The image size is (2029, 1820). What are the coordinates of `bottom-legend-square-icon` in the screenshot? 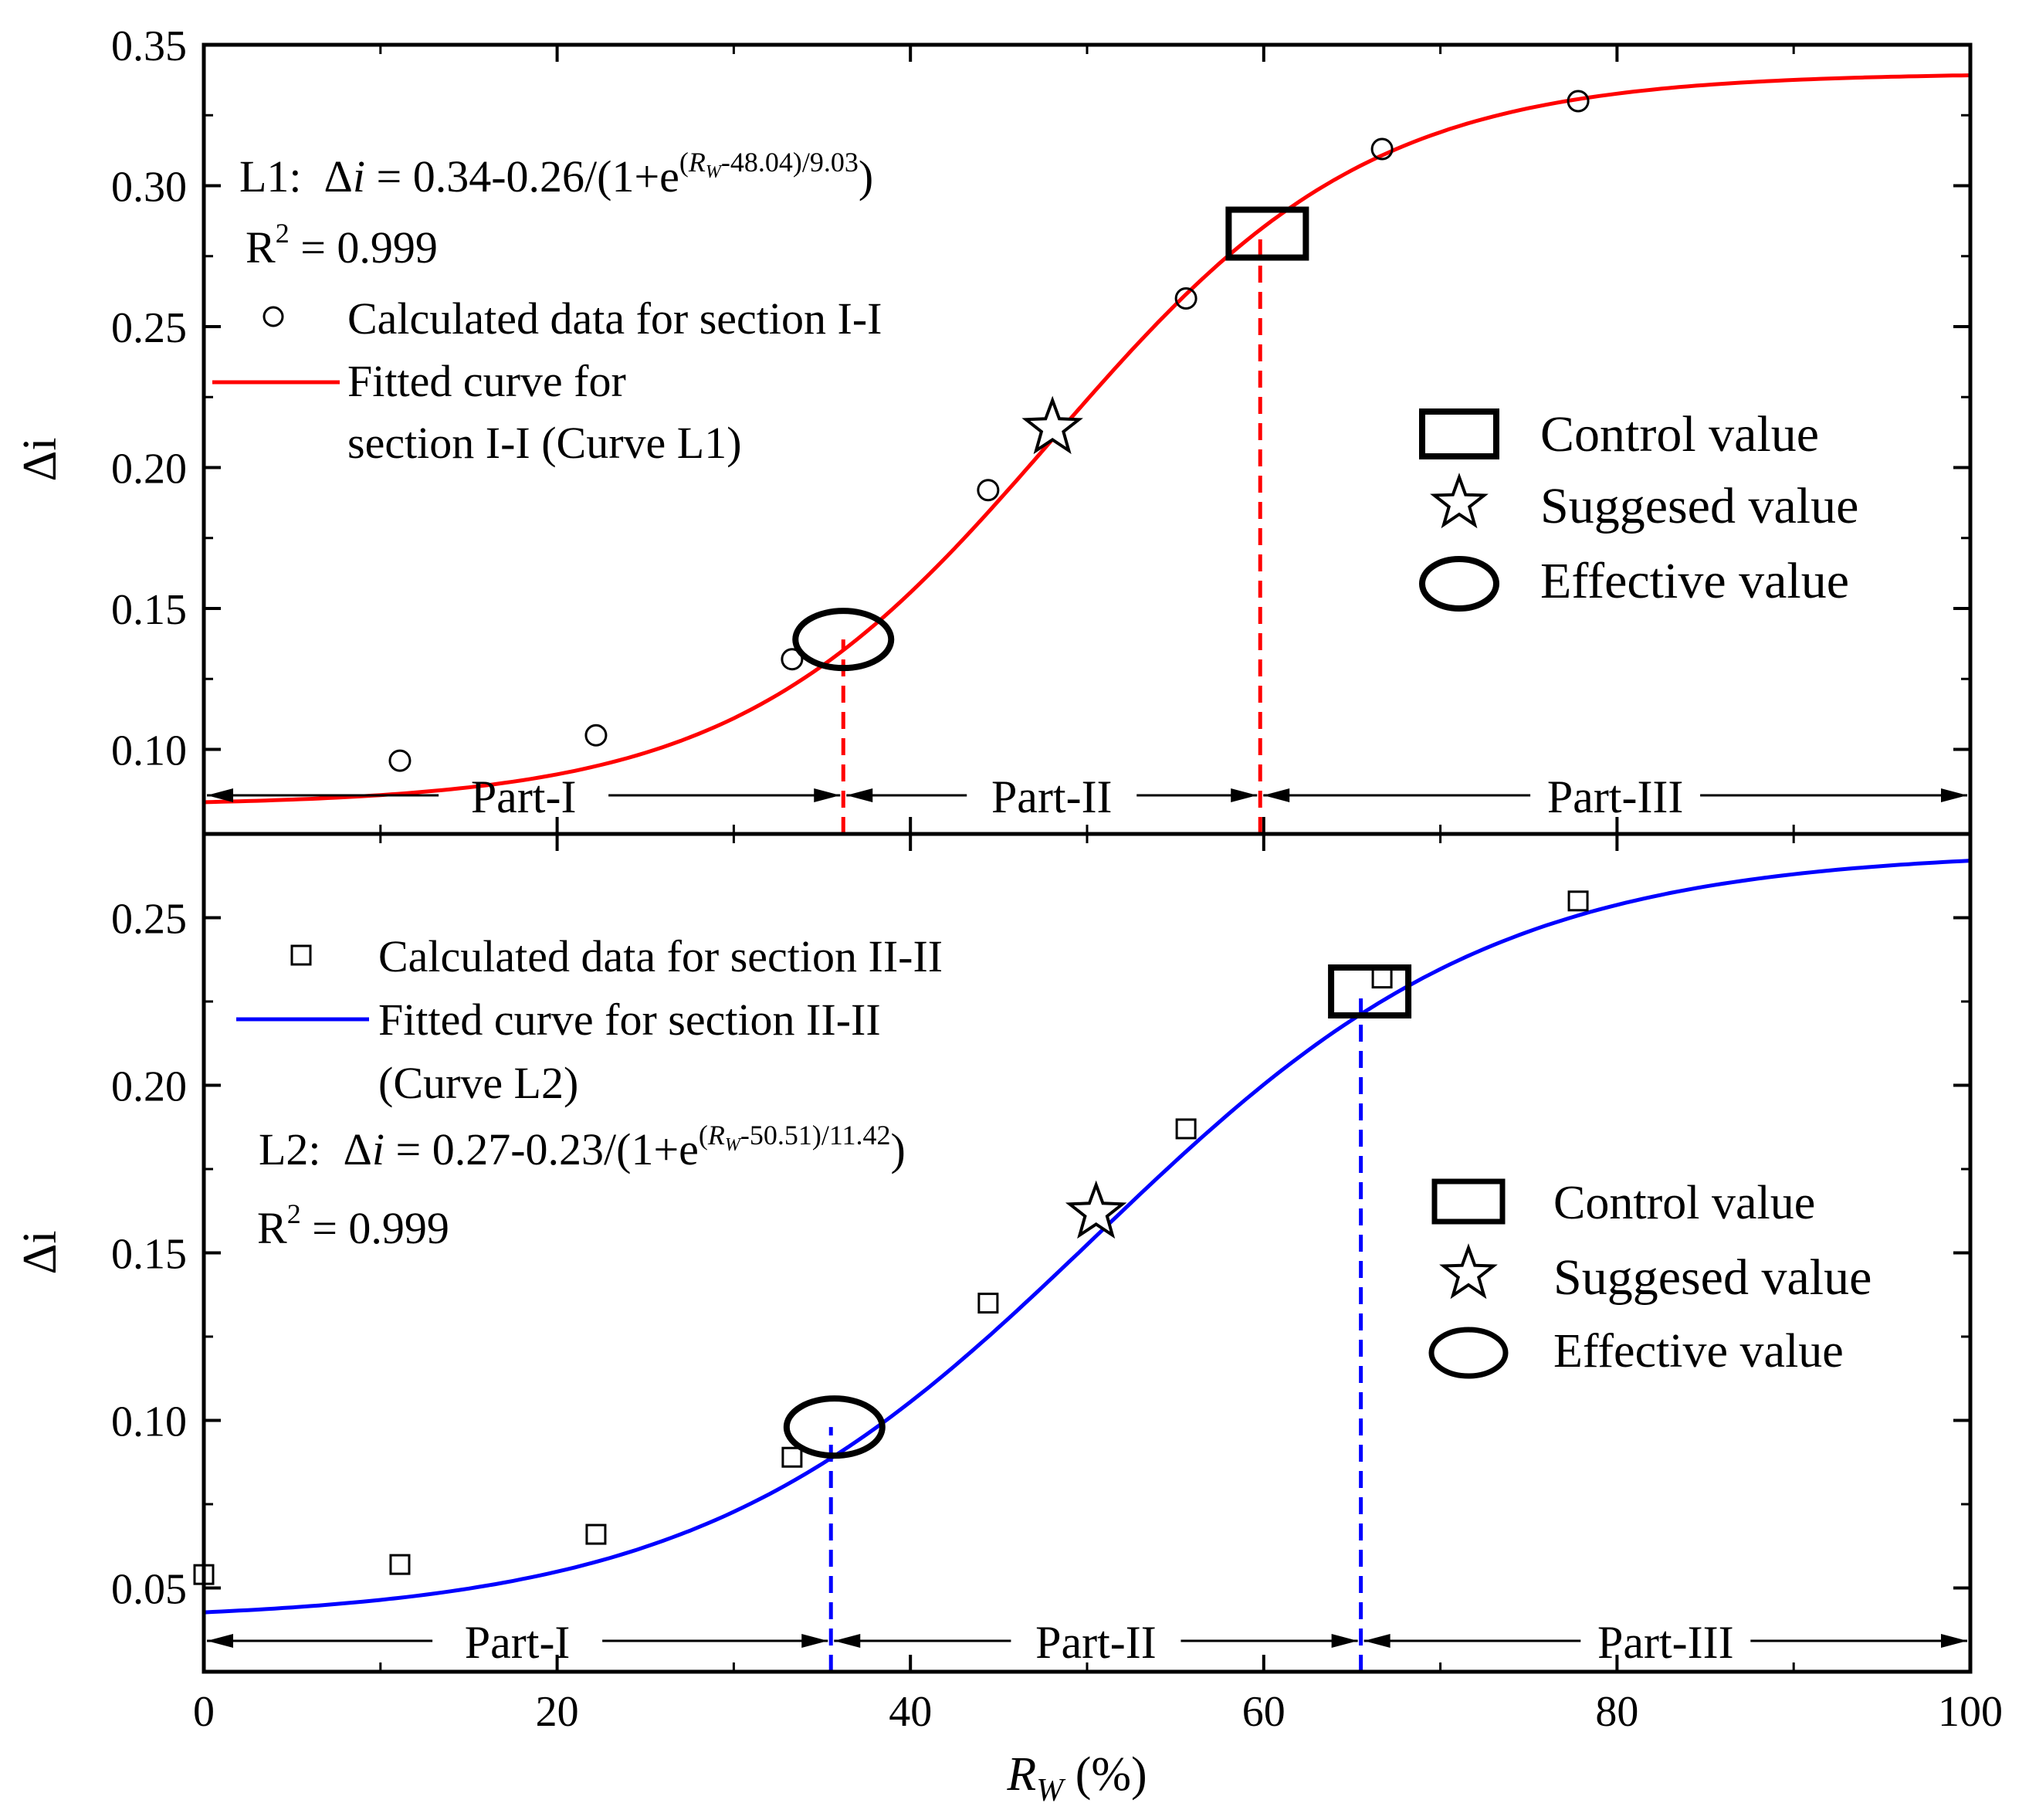 It's located at (301, 955).